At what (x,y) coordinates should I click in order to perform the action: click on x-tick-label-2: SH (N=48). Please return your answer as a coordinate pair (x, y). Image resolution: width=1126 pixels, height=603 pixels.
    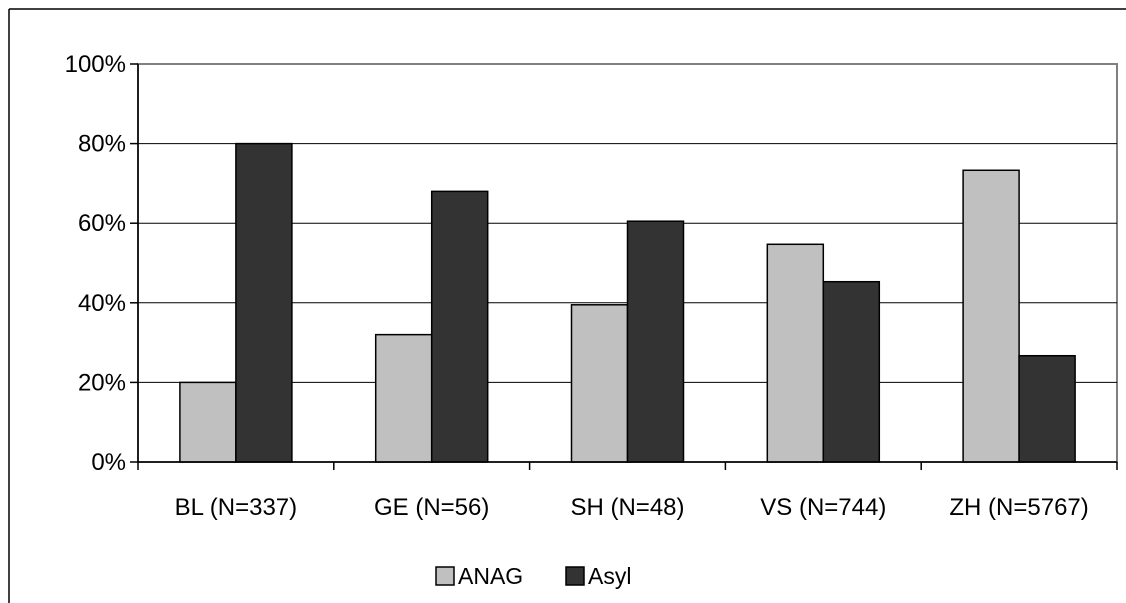
    Looking at the image, I should click on (627, 507).